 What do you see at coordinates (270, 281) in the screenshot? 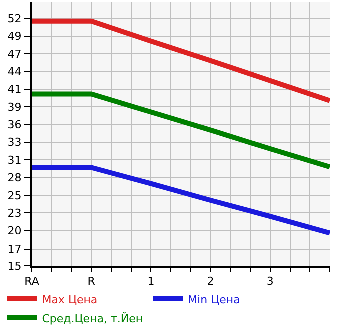
I see `x-tick-label: 3` at bounding box center [270, 281].